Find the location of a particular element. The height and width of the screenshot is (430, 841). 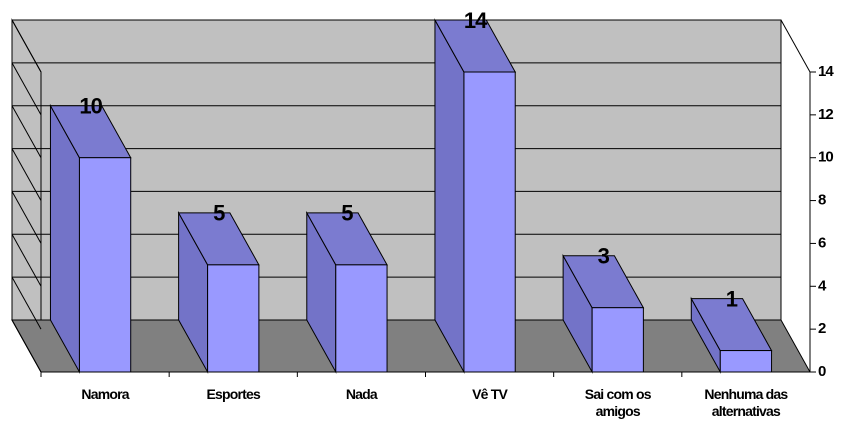

data-label: 3 is located at coordinates (604, 256).